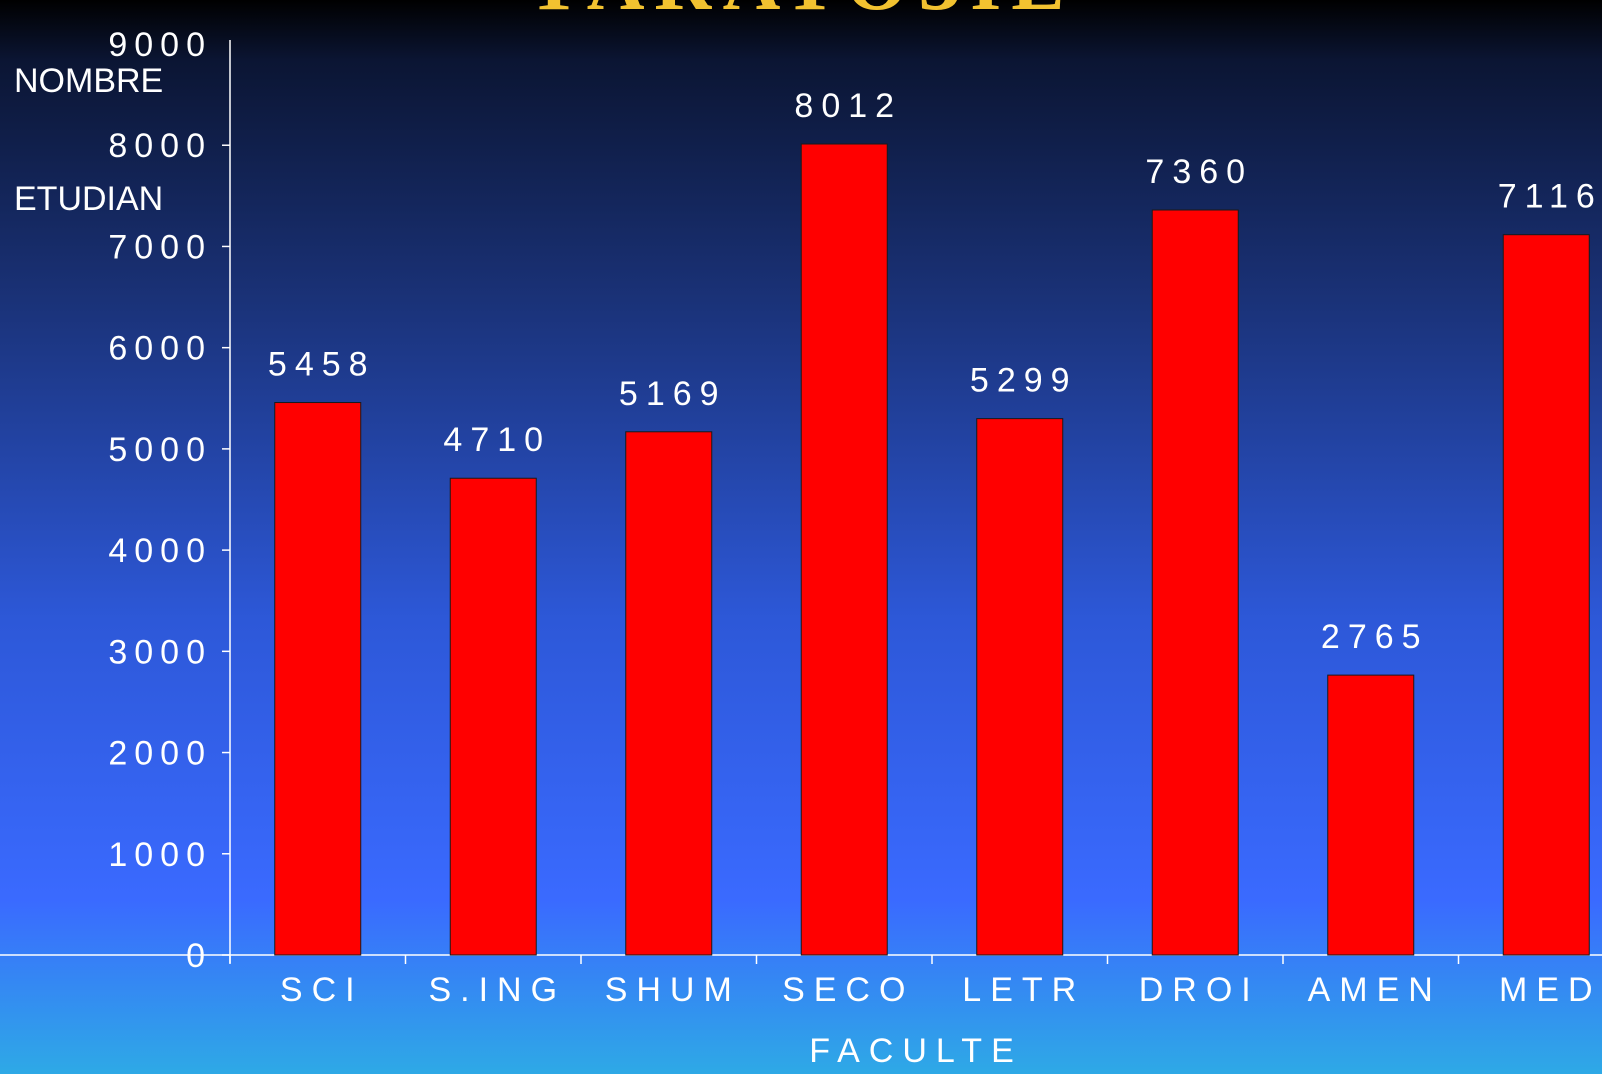 This screenshot has width=1602, height=1074. What do you see at coordinates (318, 679) in the screenshot?
I see `bar-sci` at bounding box center [318, 679].